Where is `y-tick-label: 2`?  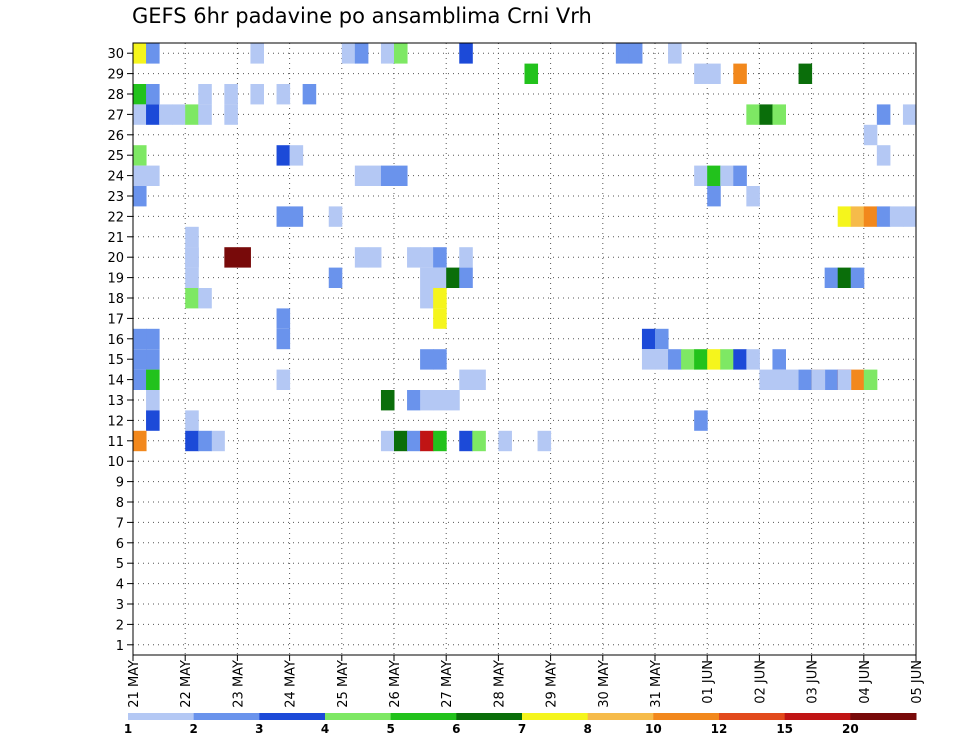
y-tick-label: 2 is located at coordinates (120, 625).